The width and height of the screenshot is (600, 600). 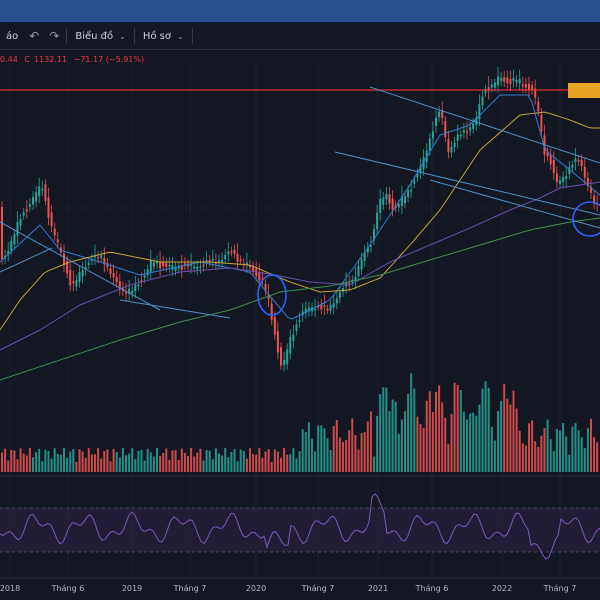 What do you see at coordinates (34, 36) in the screenshot?
I see `undo-icon: ↶` at bounding box center [34, 36].